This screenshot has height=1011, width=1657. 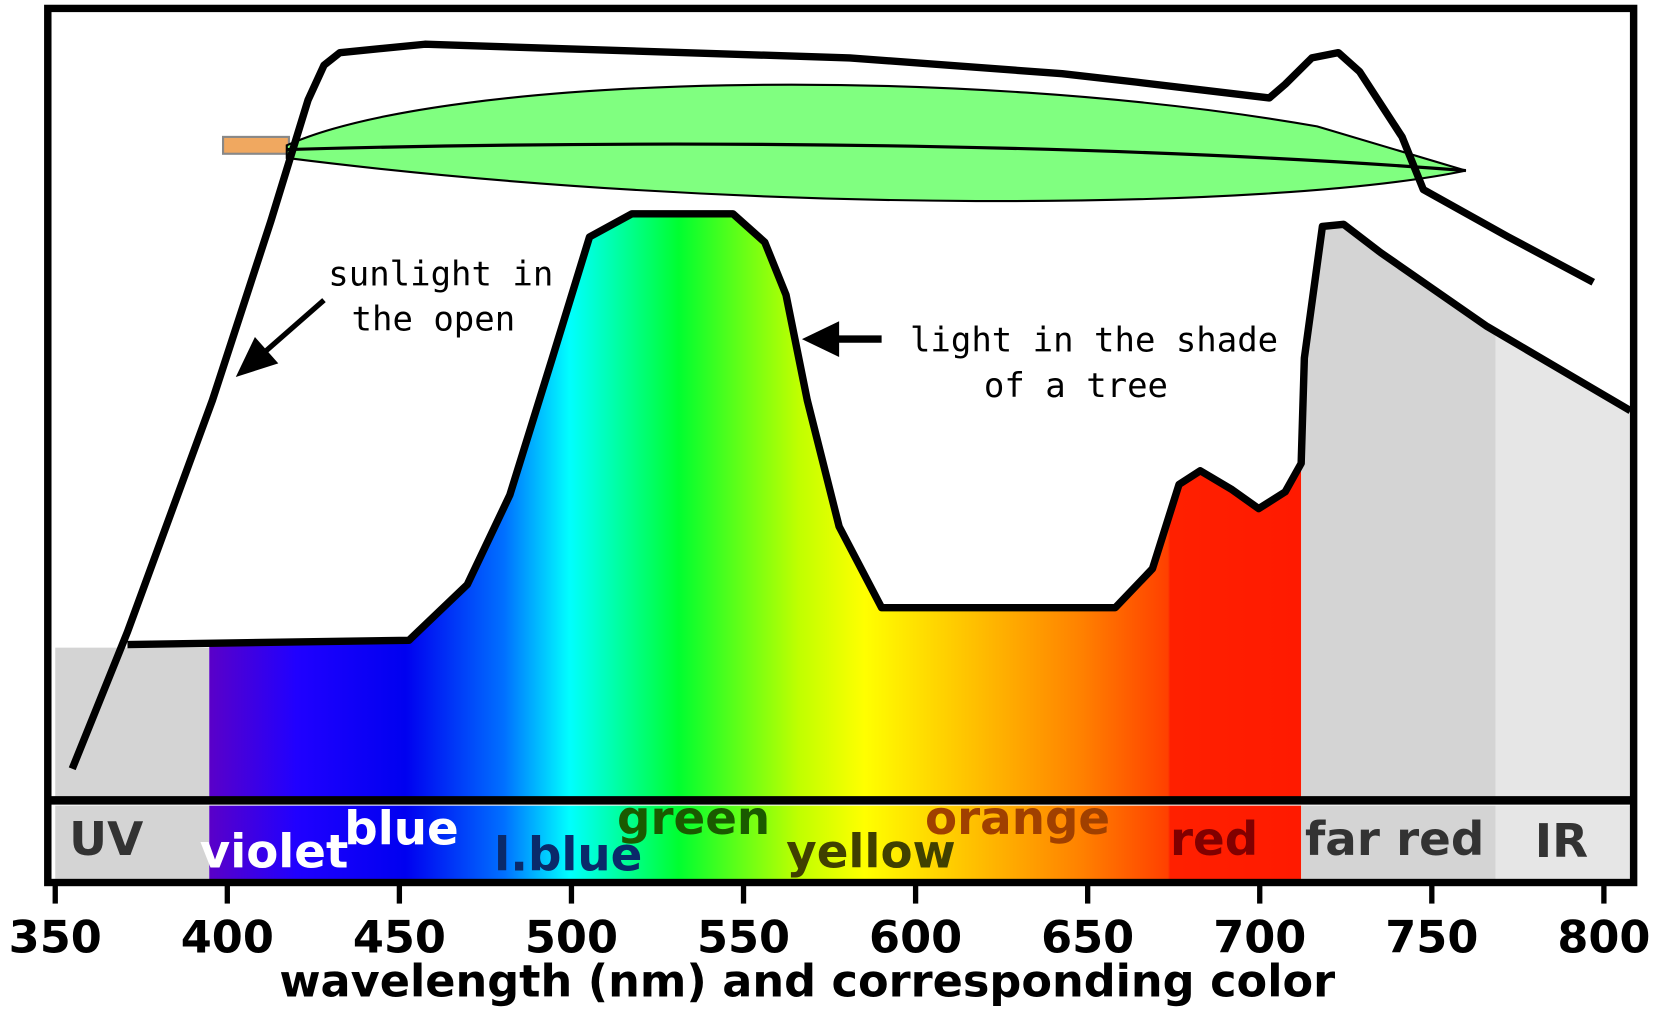 I want to click on x-ticks: 350 400 450 500 550 600 650 700 750 800, so click(x=829, y=924).